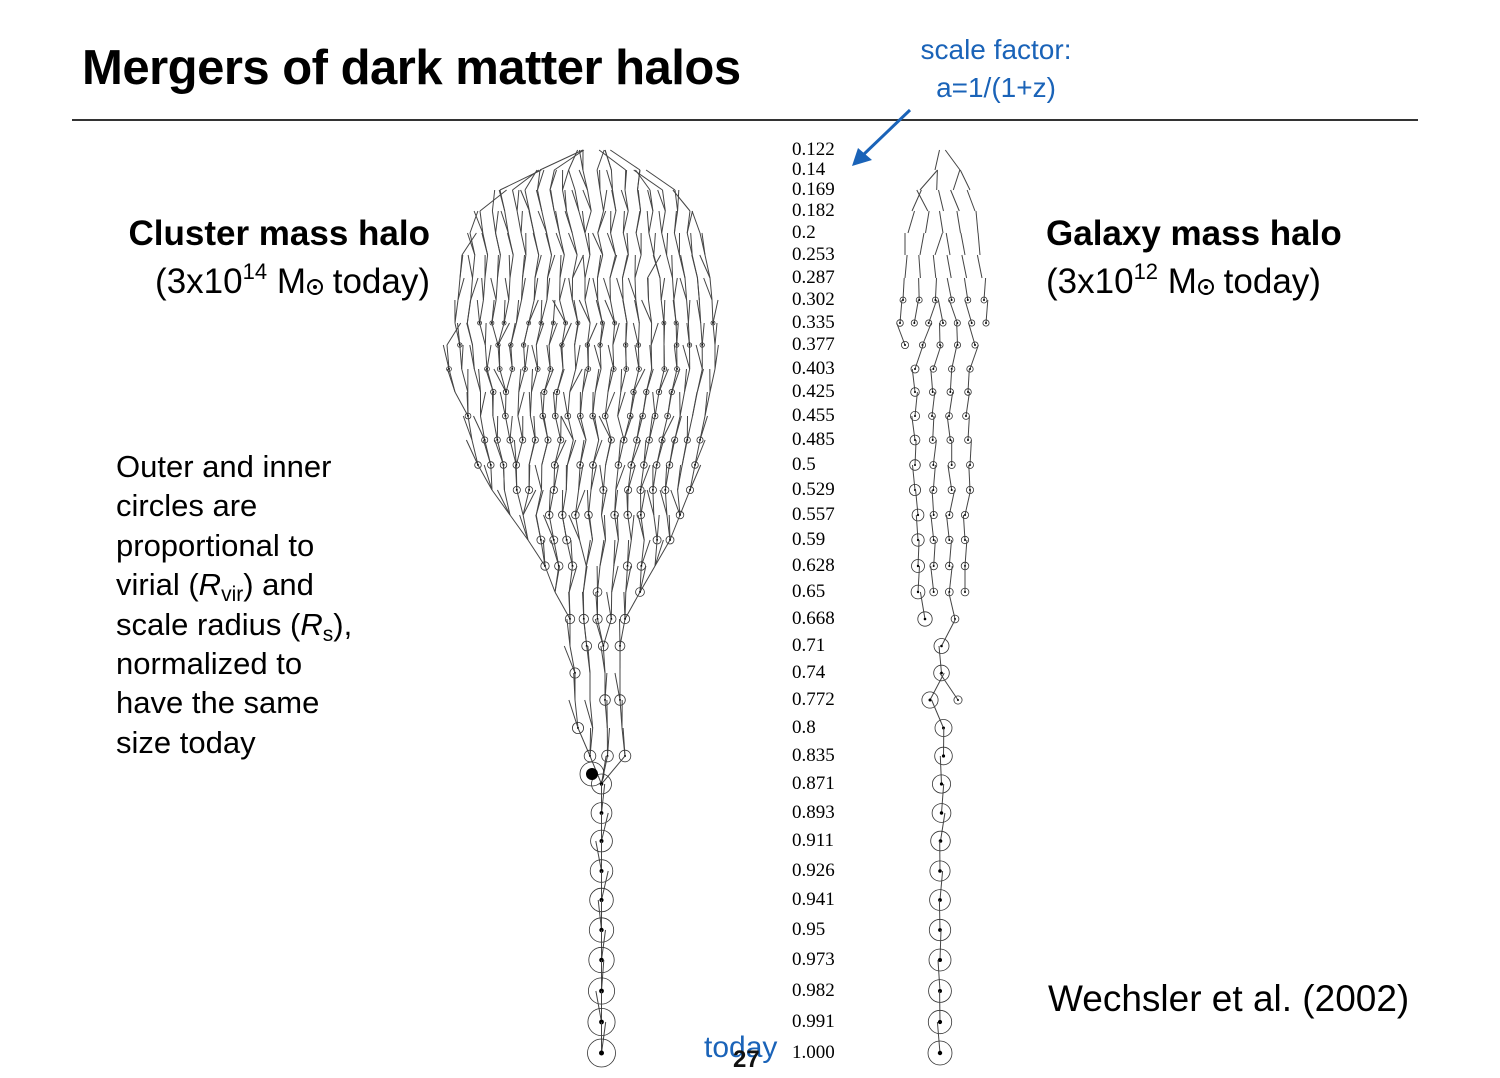  Describe the element at coordinates (813, 990) in the screenshot. I see `scale-factor-value: 0.982` at that location.